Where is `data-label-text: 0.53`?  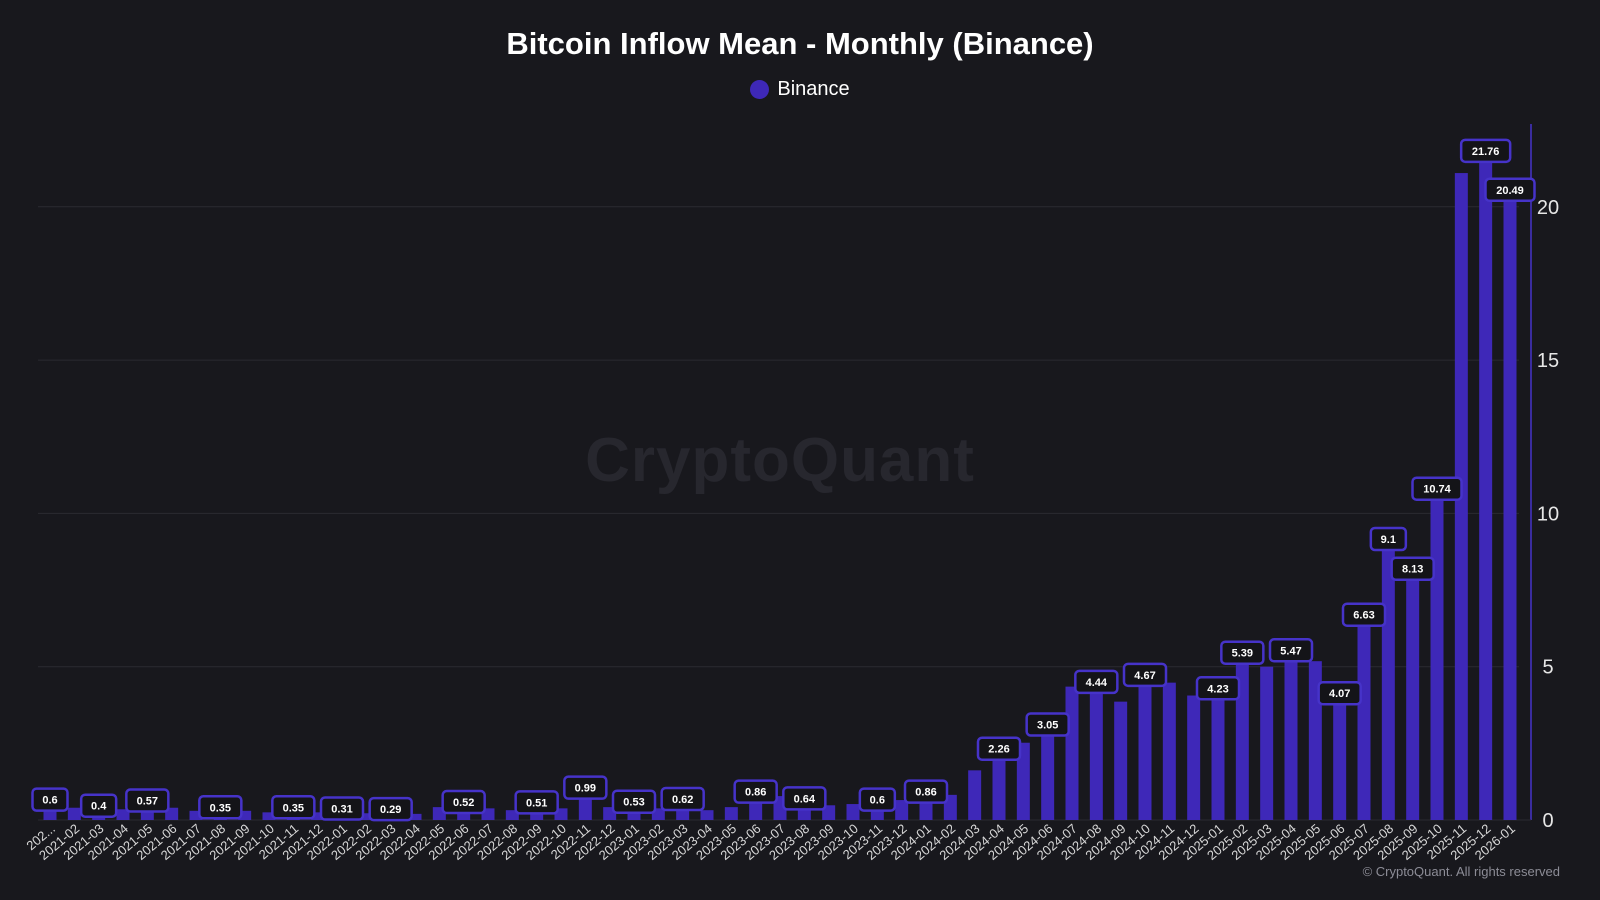
data-label-text: 0.53 is located at coordinates (633, 803).